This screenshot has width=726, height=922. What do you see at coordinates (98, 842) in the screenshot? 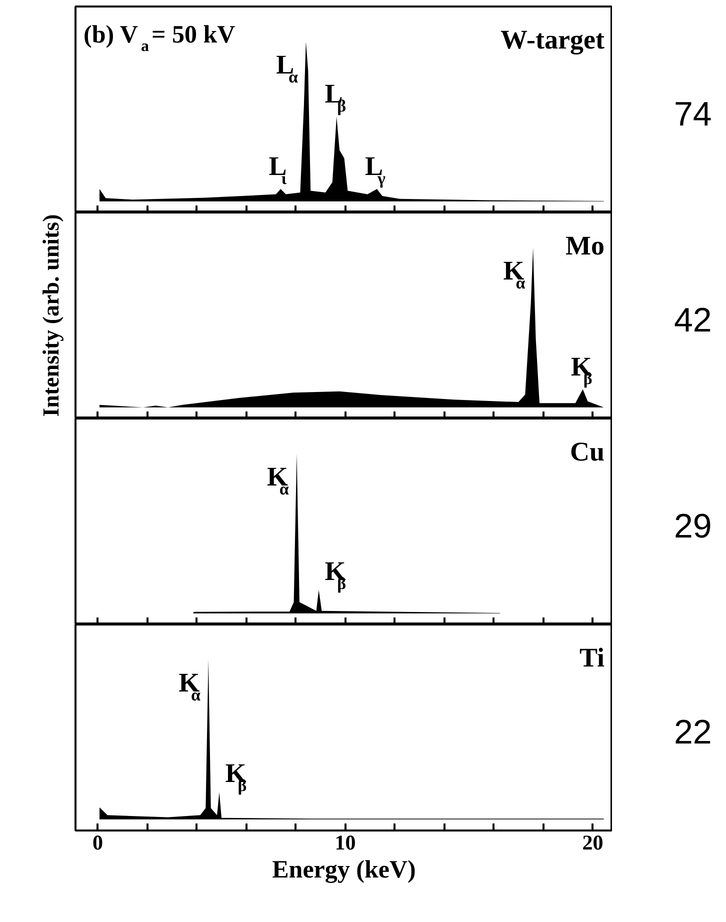
I see `x-tick-label: 0` at bounding box center [98, 842].